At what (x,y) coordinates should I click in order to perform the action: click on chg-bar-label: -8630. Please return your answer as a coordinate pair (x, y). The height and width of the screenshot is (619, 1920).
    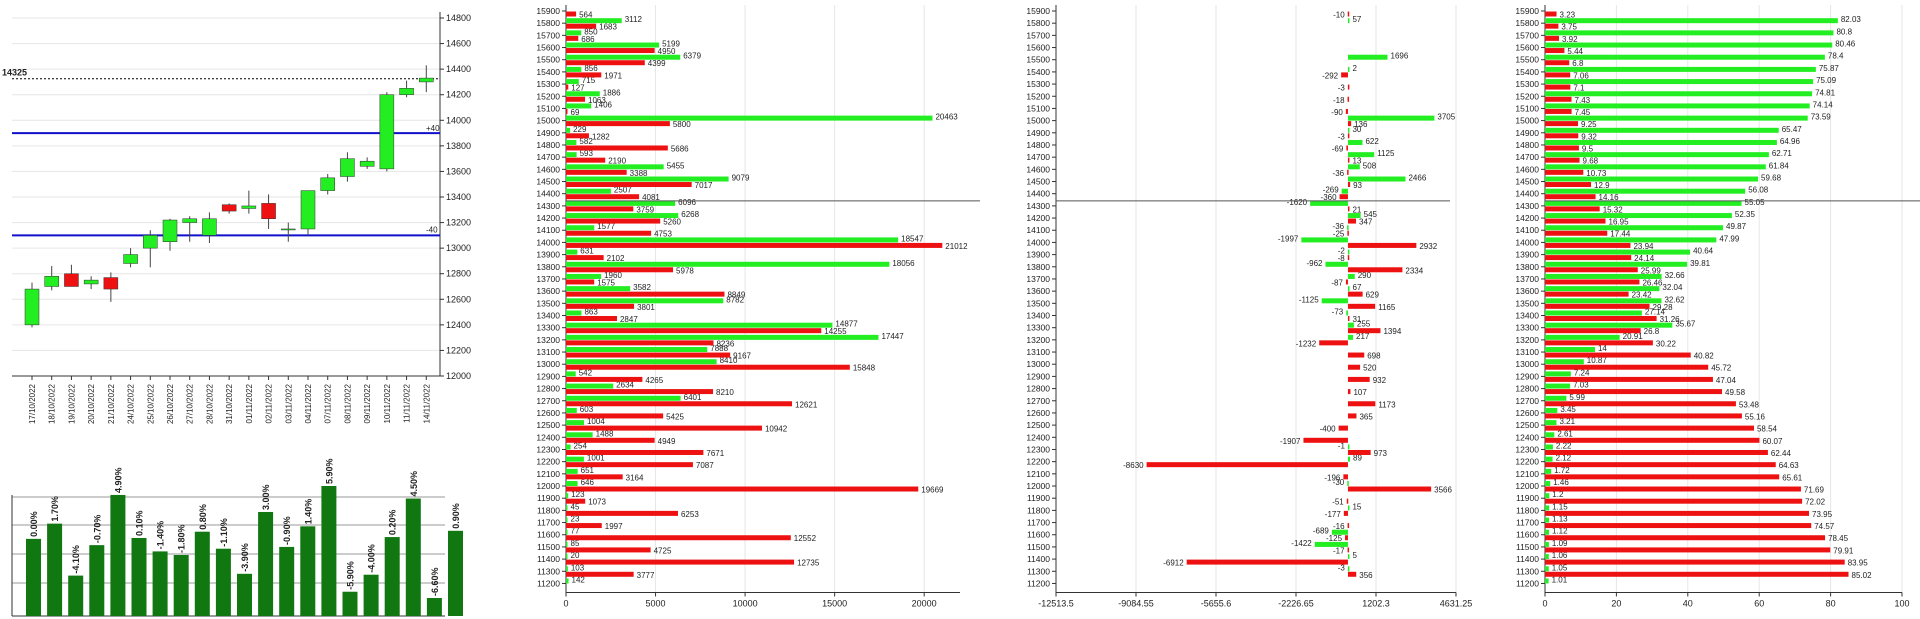
    Looking at the image, I should click on (1133, 465).